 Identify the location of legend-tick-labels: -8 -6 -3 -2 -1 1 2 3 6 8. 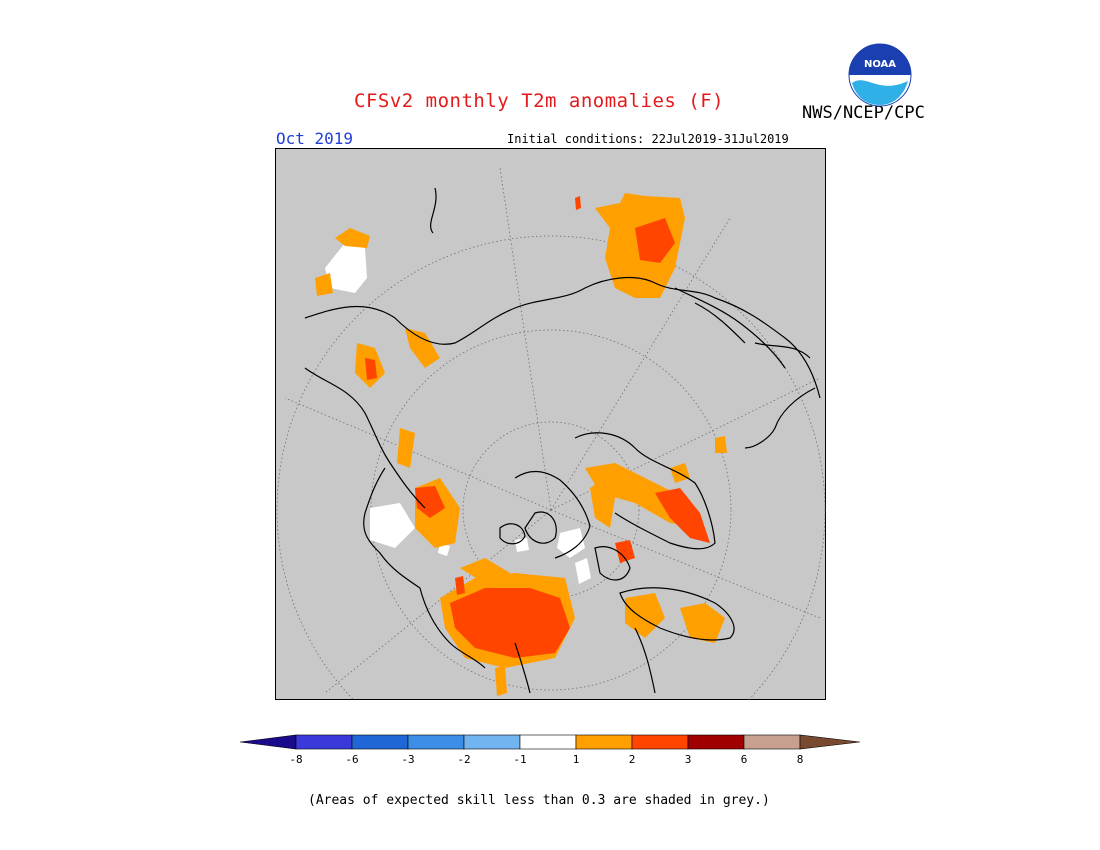
(546, 759).